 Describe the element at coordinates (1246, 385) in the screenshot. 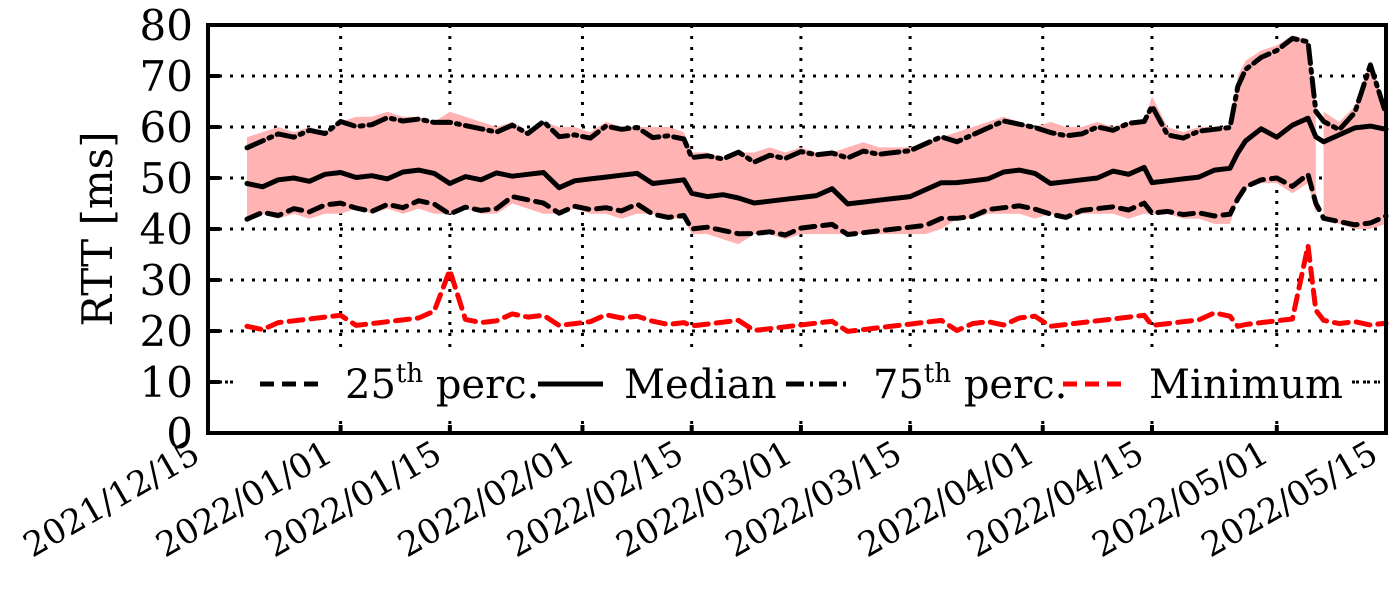

I see `legend-label-min: Minimum` at that location.